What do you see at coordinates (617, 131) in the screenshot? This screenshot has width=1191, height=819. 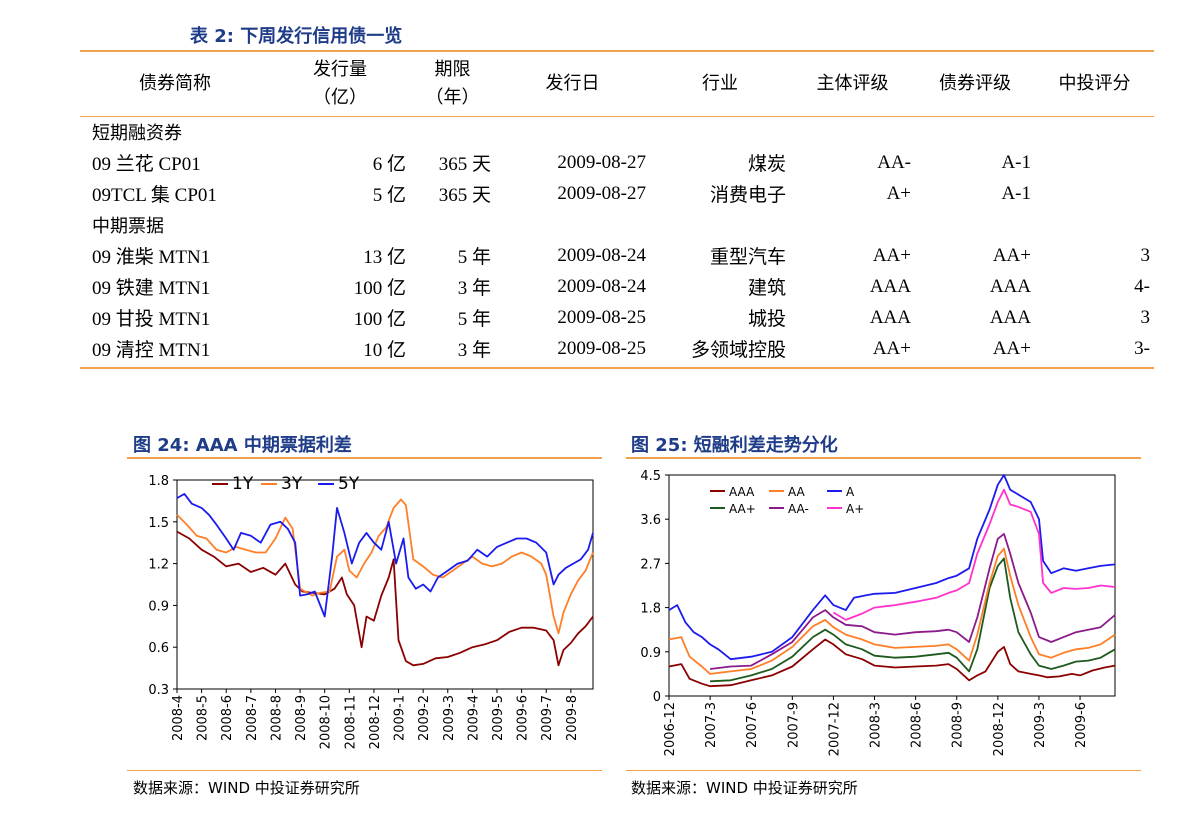 I see `section-row: 短期融资券` at bounding box center [617, 131].